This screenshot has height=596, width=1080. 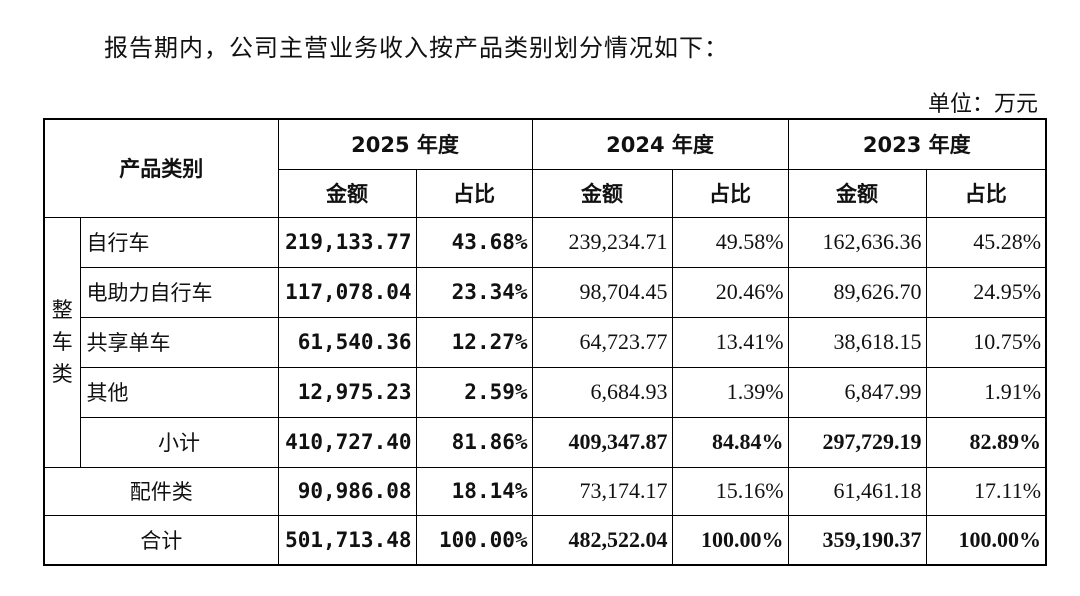 I want to click on cell-2023-share: 100.00%, so click(x=986, y=540).